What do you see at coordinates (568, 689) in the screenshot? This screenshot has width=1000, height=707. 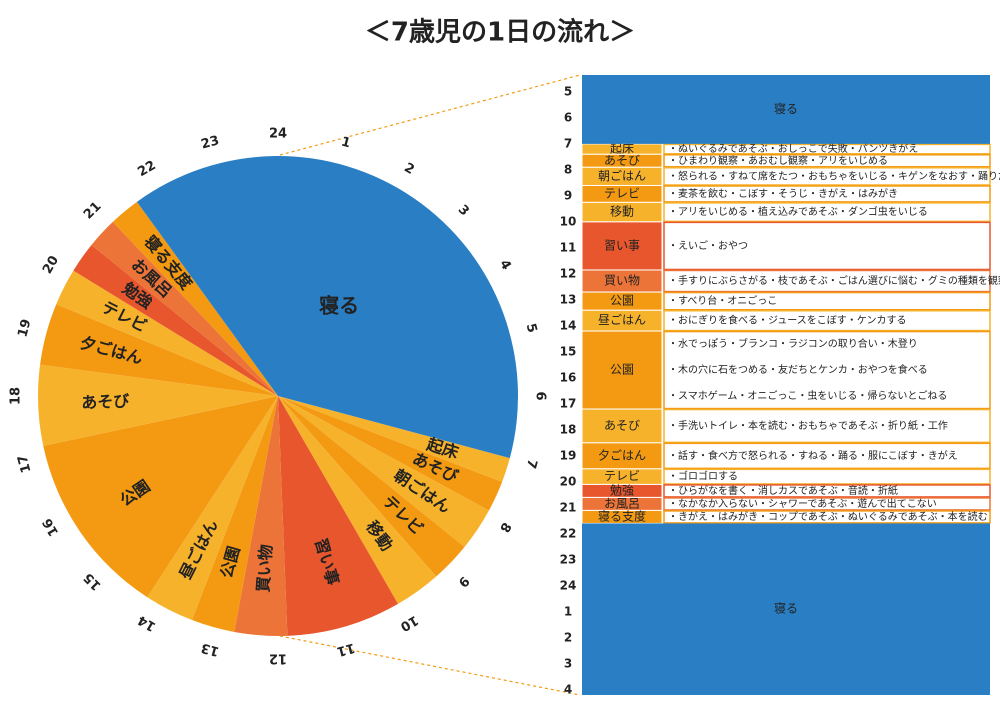 I see `table-hour-label: 4` at bounding box center [568, 689].